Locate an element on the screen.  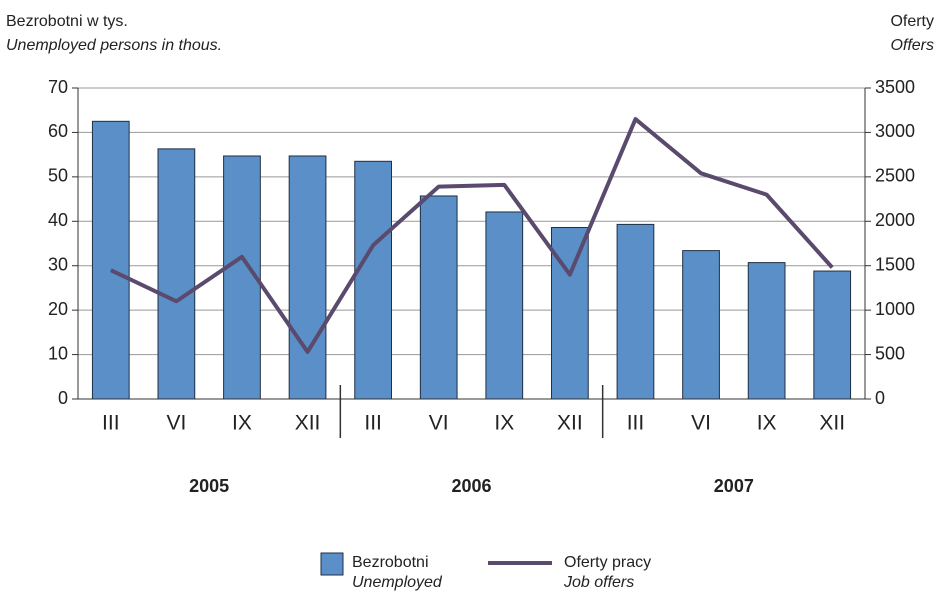
y-tick-label: 0 is located at coordinates (63, 398).